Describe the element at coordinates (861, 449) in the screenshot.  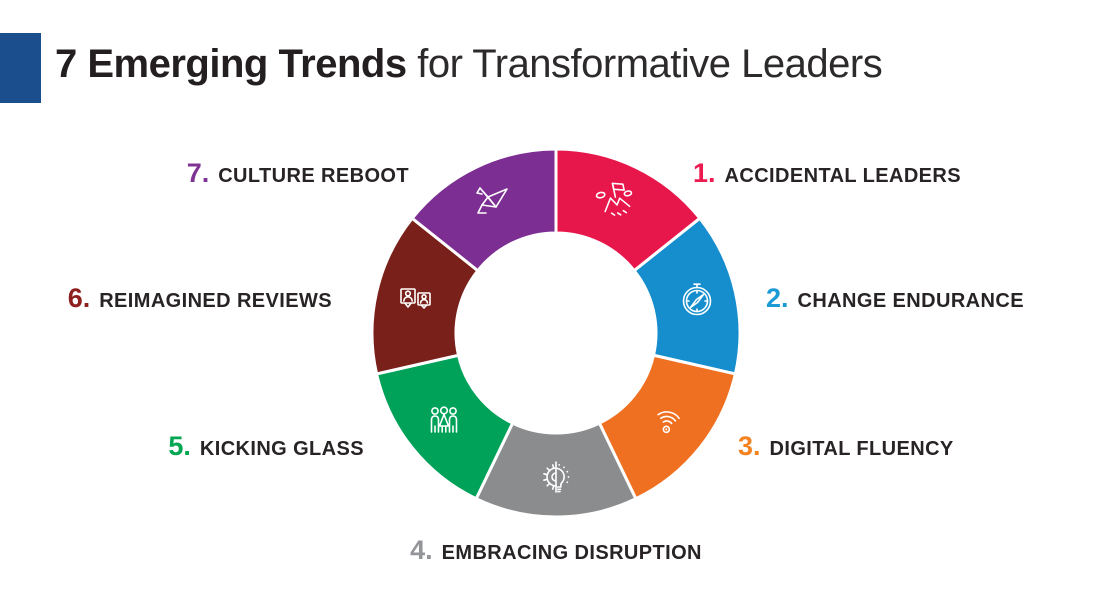
I see `trend-text-3: DIGITAL FLUENCY` at that location.